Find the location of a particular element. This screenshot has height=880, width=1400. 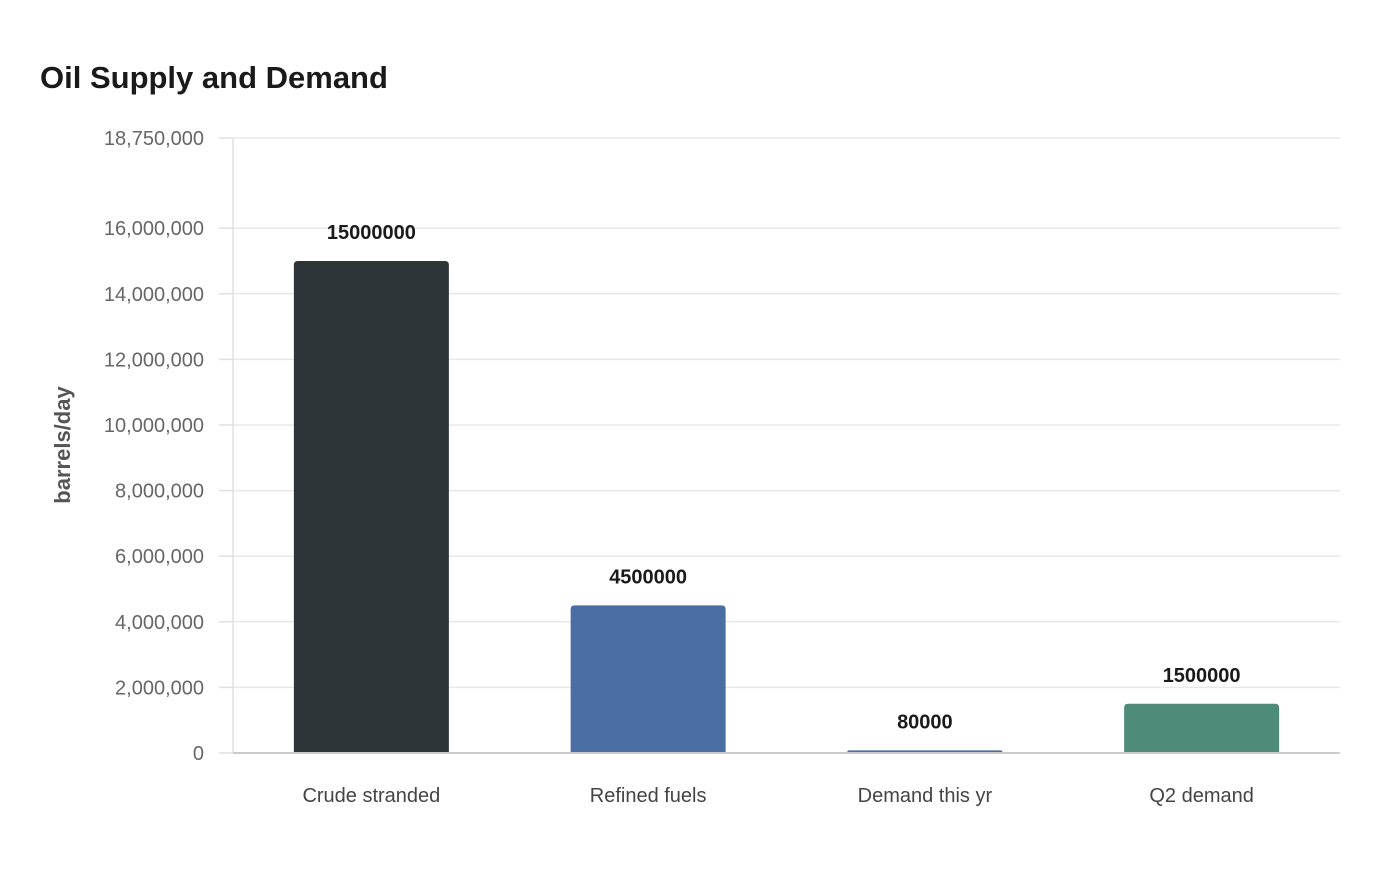

y-tick-label: 8,000,000 is located at coordinates (159, 492).